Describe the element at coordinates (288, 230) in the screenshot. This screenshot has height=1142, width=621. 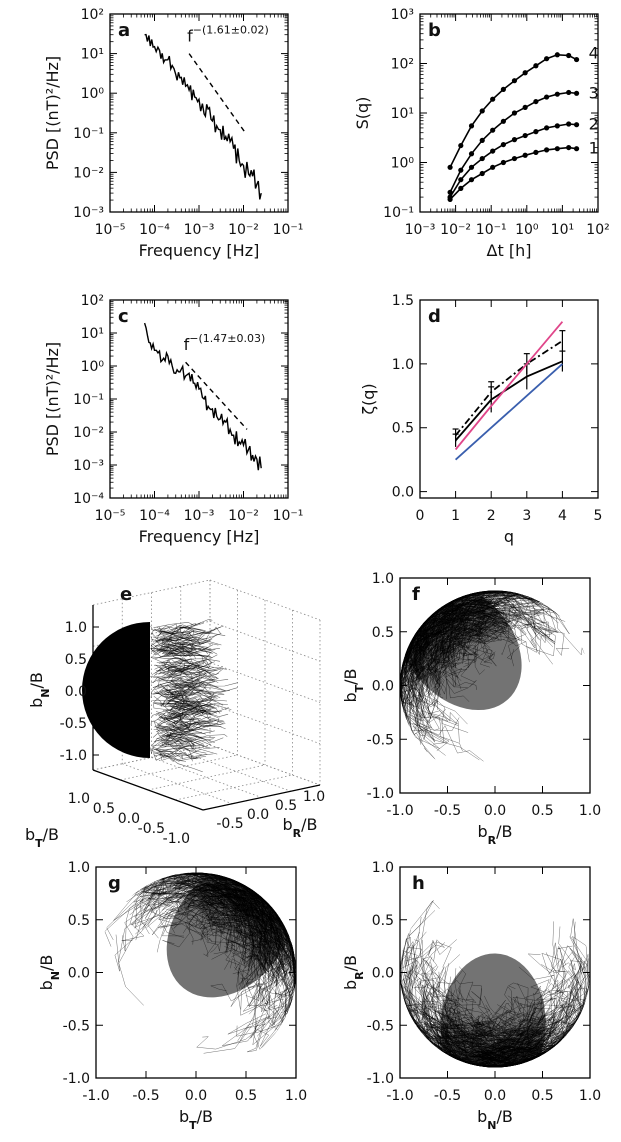
I see `x-tick-label: 10⁻¹` at that location.